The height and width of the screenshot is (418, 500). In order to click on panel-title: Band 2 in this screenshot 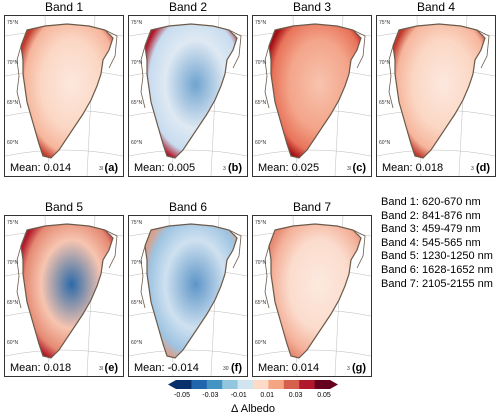, I will do `click(188, 7)`.